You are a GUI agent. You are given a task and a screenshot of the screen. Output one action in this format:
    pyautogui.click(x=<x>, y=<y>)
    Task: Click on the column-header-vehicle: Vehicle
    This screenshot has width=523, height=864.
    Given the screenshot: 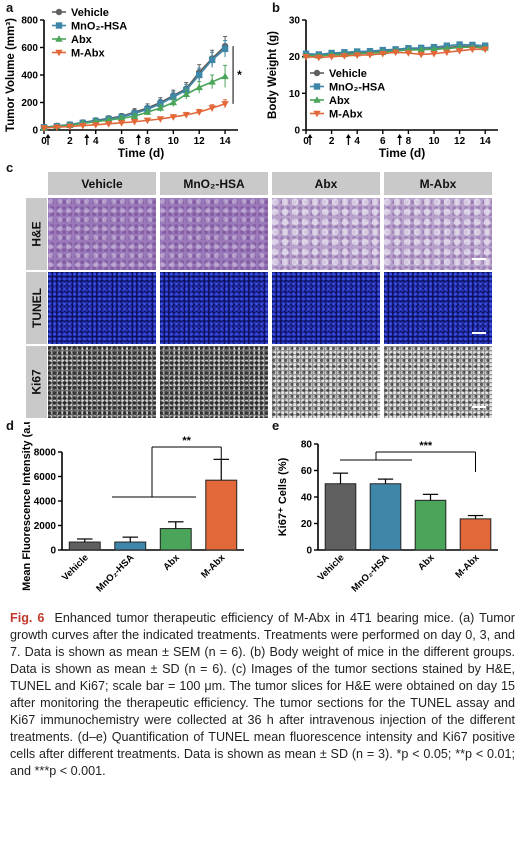 What is the action you would take?
    pyautogui.click(x=102, y=183)
    